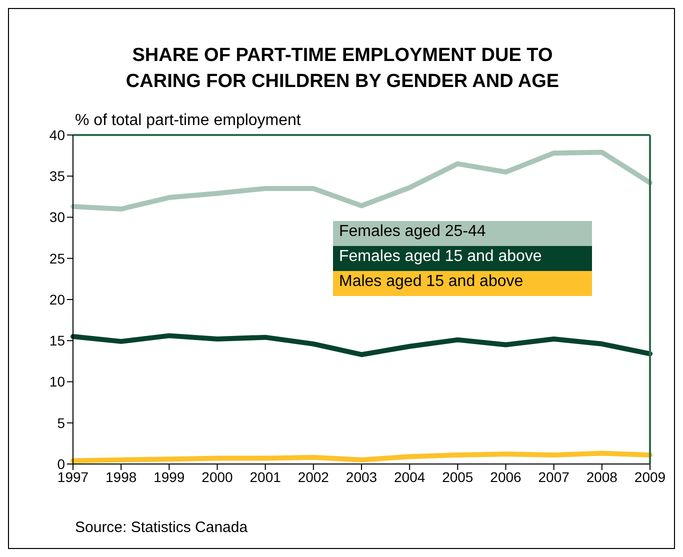  Describe the element at coordinates (462, 283) in the screenshot. I see `legend-key: Males aged 15 and above` at that location.